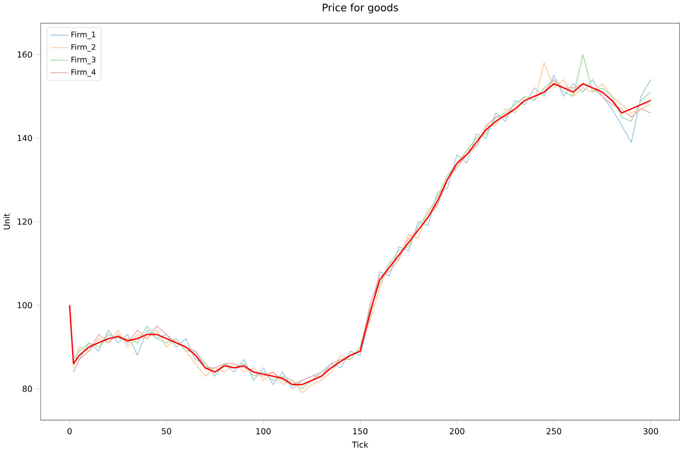 The image size is (680, 451). I want to click on x-tick-label: 250, so click(554, 431).